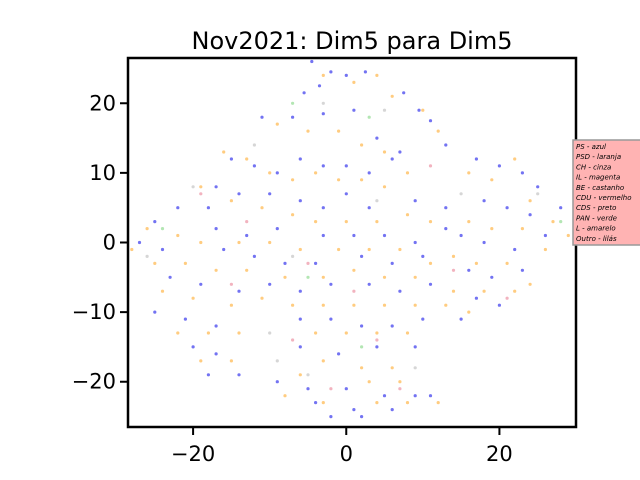 Image resolution: width=640 pixels, height=480 pixels. Describe the element at coordinates (499, 454) in the screenshot. I see `x-tick-label: 20` at that location.